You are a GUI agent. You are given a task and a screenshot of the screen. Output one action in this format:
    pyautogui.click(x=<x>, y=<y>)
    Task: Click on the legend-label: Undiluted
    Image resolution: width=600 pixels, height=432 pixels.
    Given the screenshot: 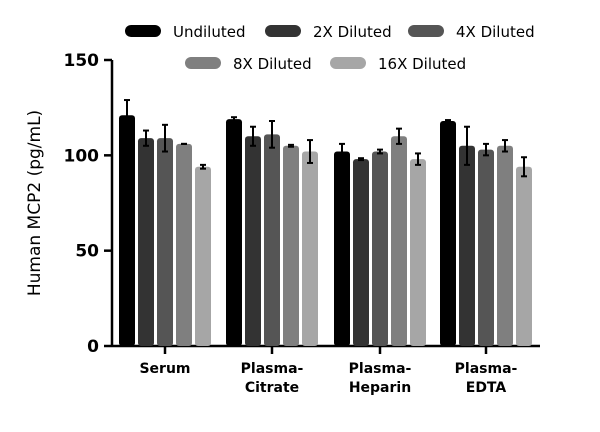 What is the action you would take?
    pyautogui.click(x=209, y=32)
    